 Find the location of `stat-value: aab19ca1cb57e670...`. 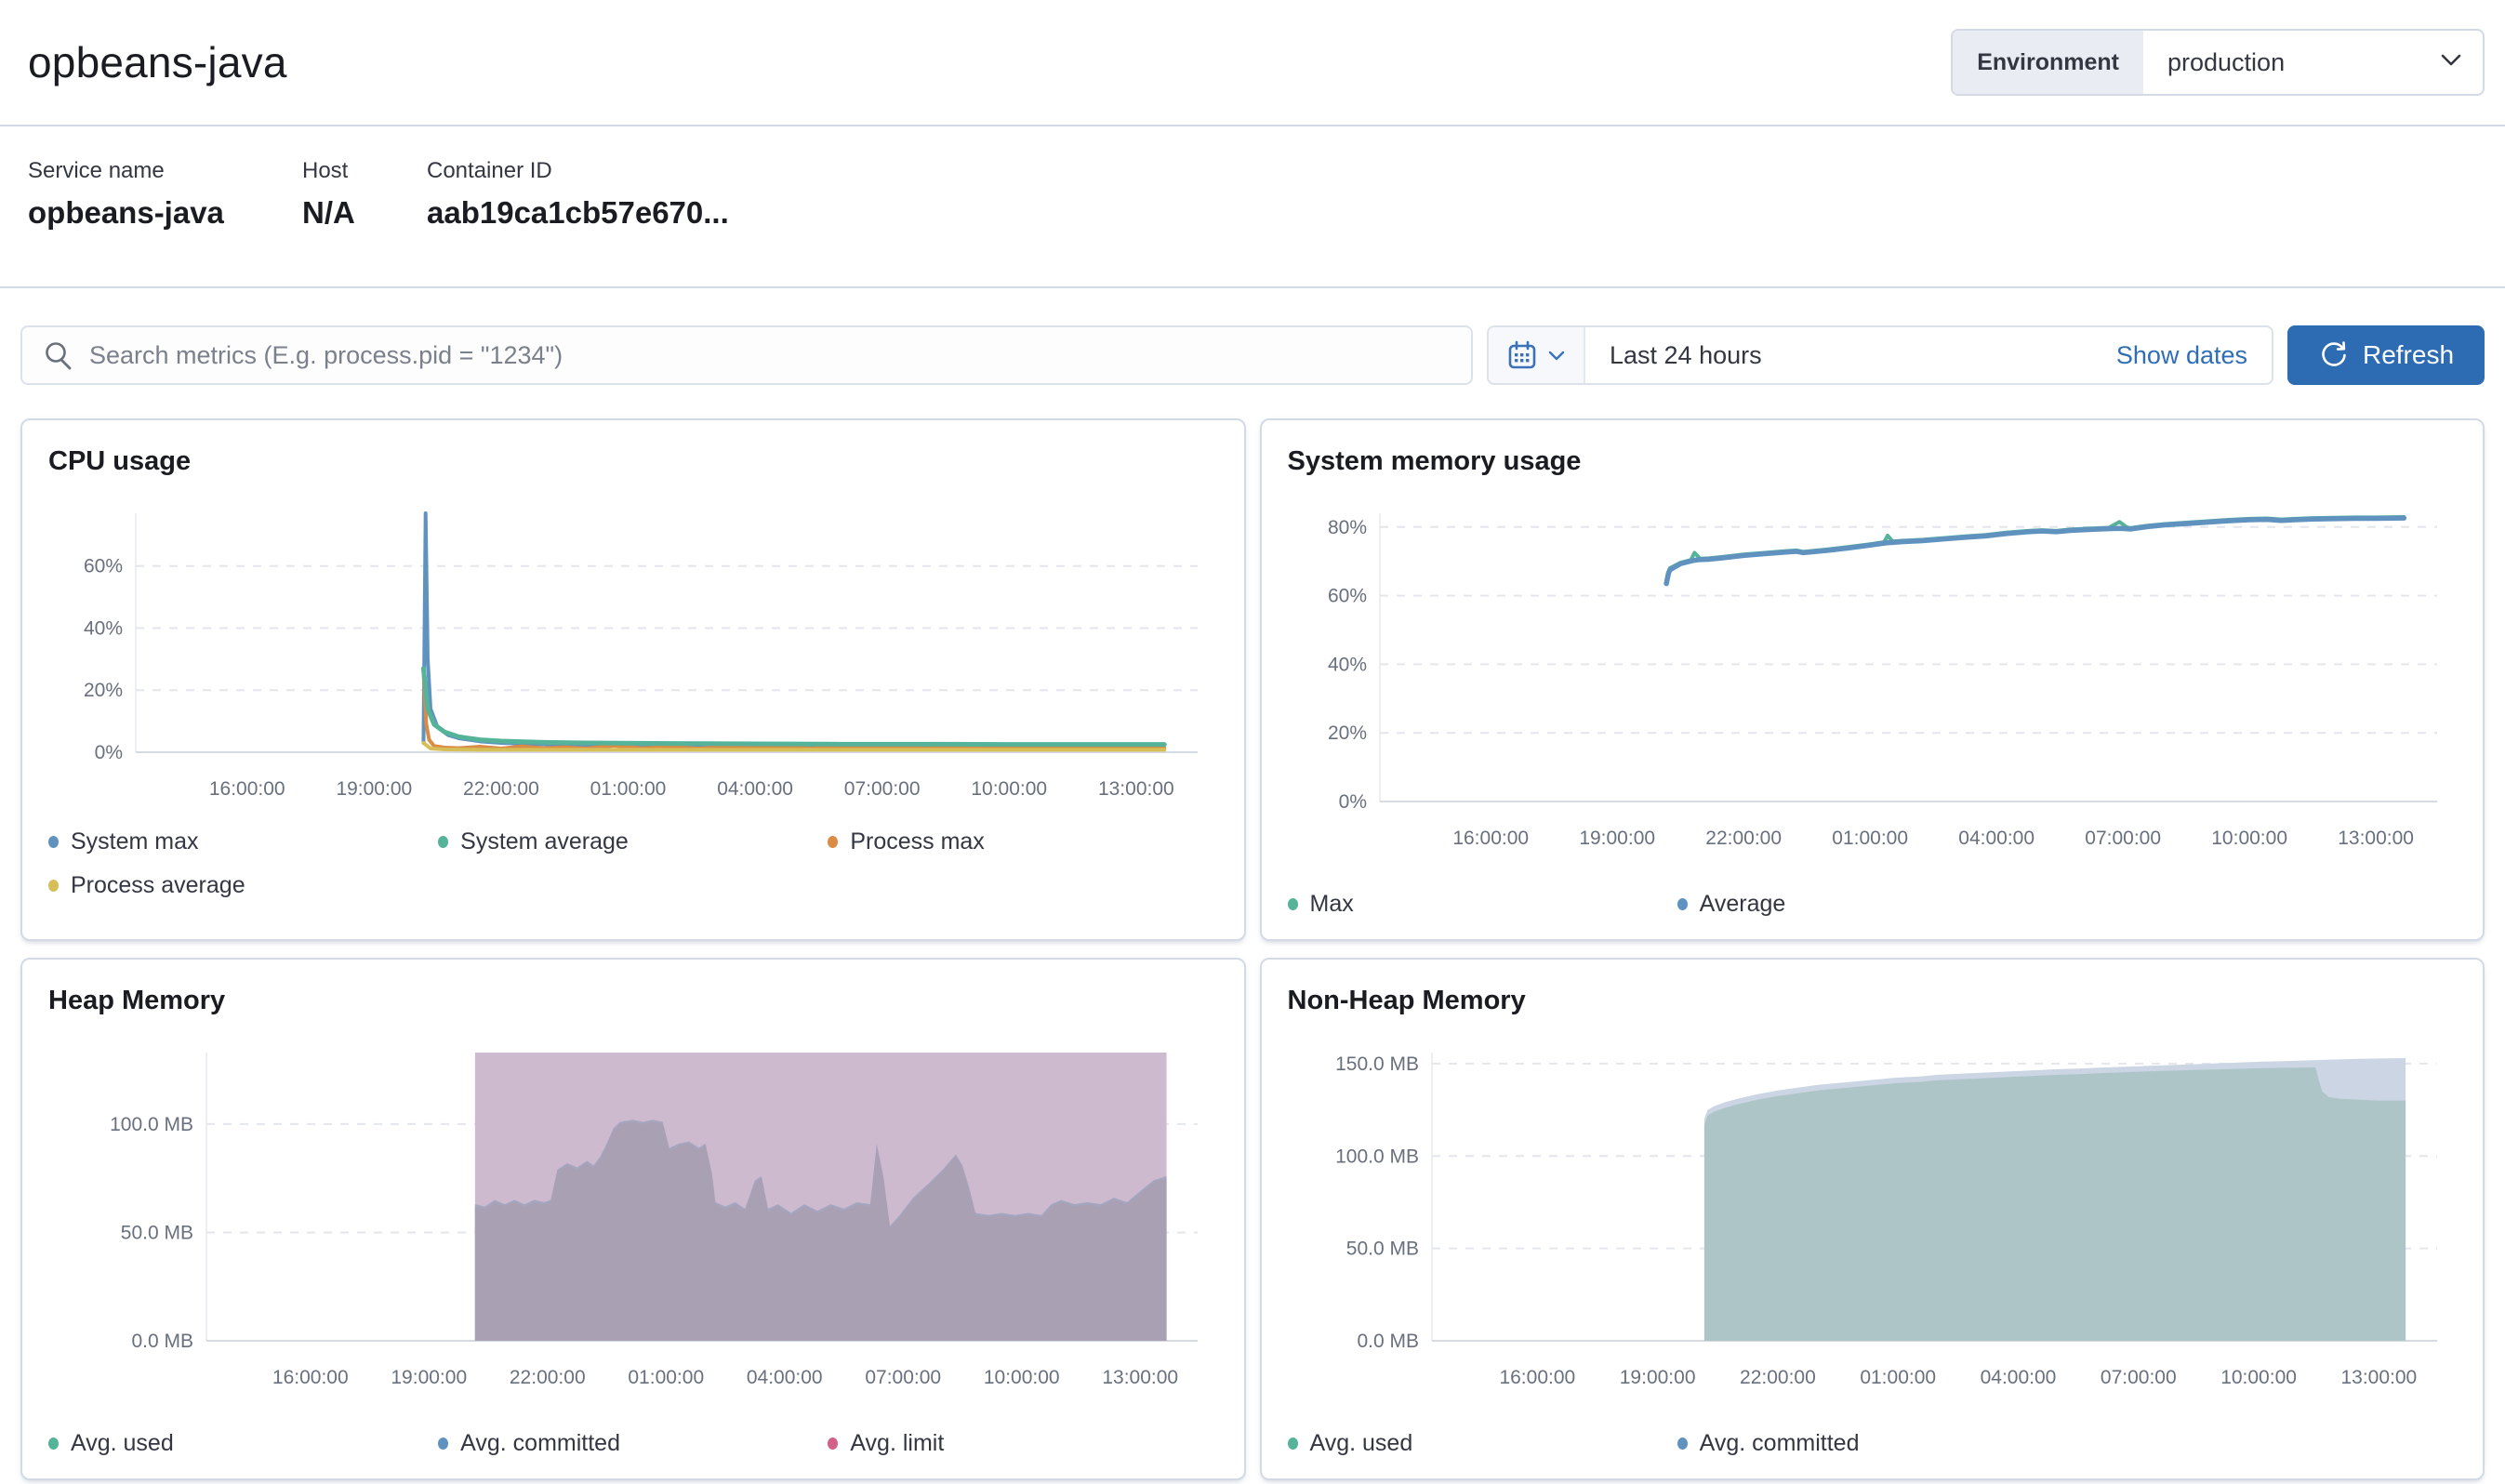

stat-value: aab19ca1cb57e670... is located at coordinates (578, 212).